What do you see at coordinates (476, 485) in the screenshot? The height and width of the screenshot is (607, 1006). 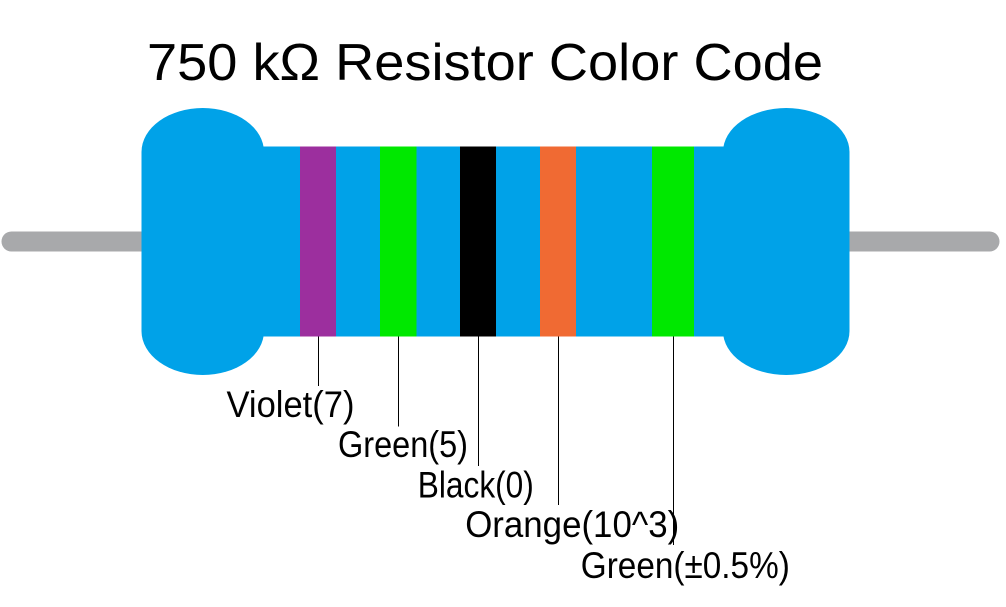 I see `svg-text: Black(0)` at bounding box center [476, 485].